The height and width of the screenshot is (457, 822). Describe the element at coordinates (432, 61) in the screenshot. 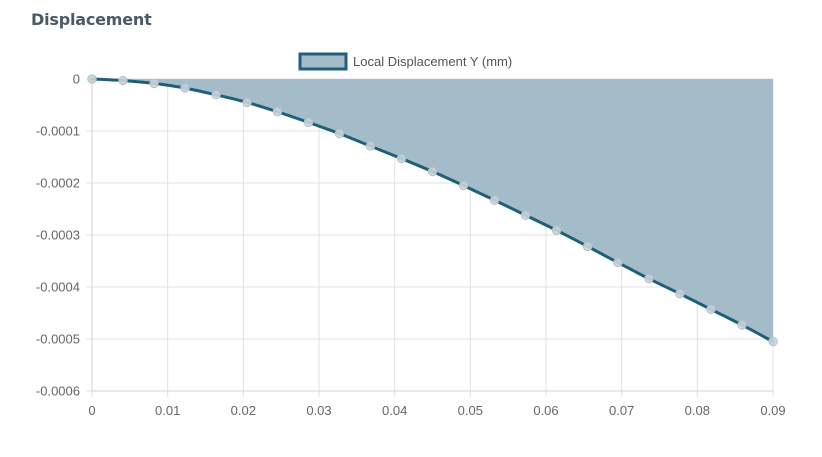

I see `legend-label: Local Displacement Y (mm)` at that location.